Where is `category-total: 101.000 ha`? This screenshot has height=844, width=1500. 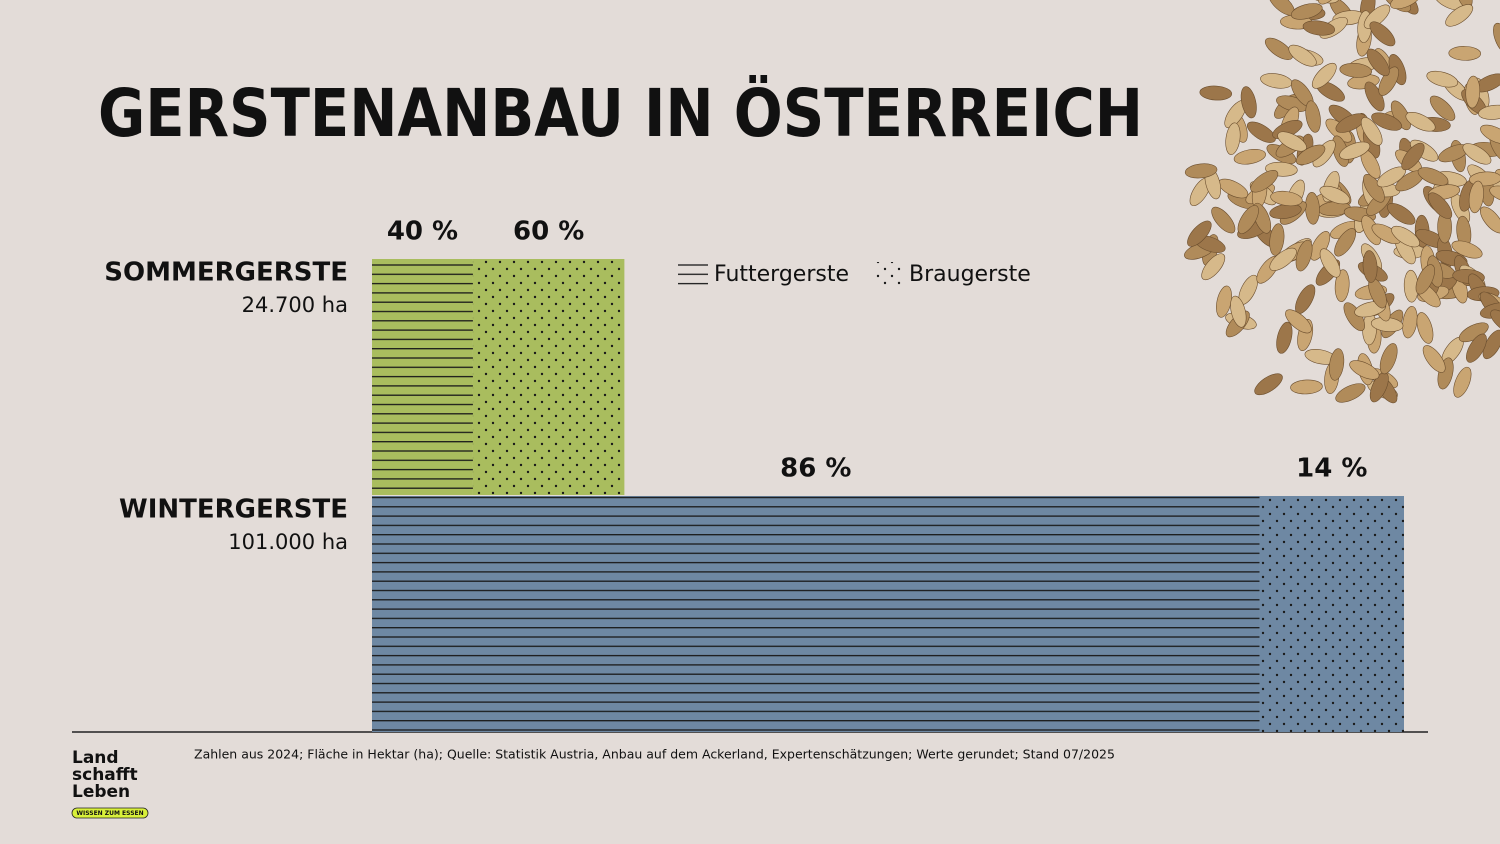 category-total: 101.000 ha is located at coordinates (288, 542).